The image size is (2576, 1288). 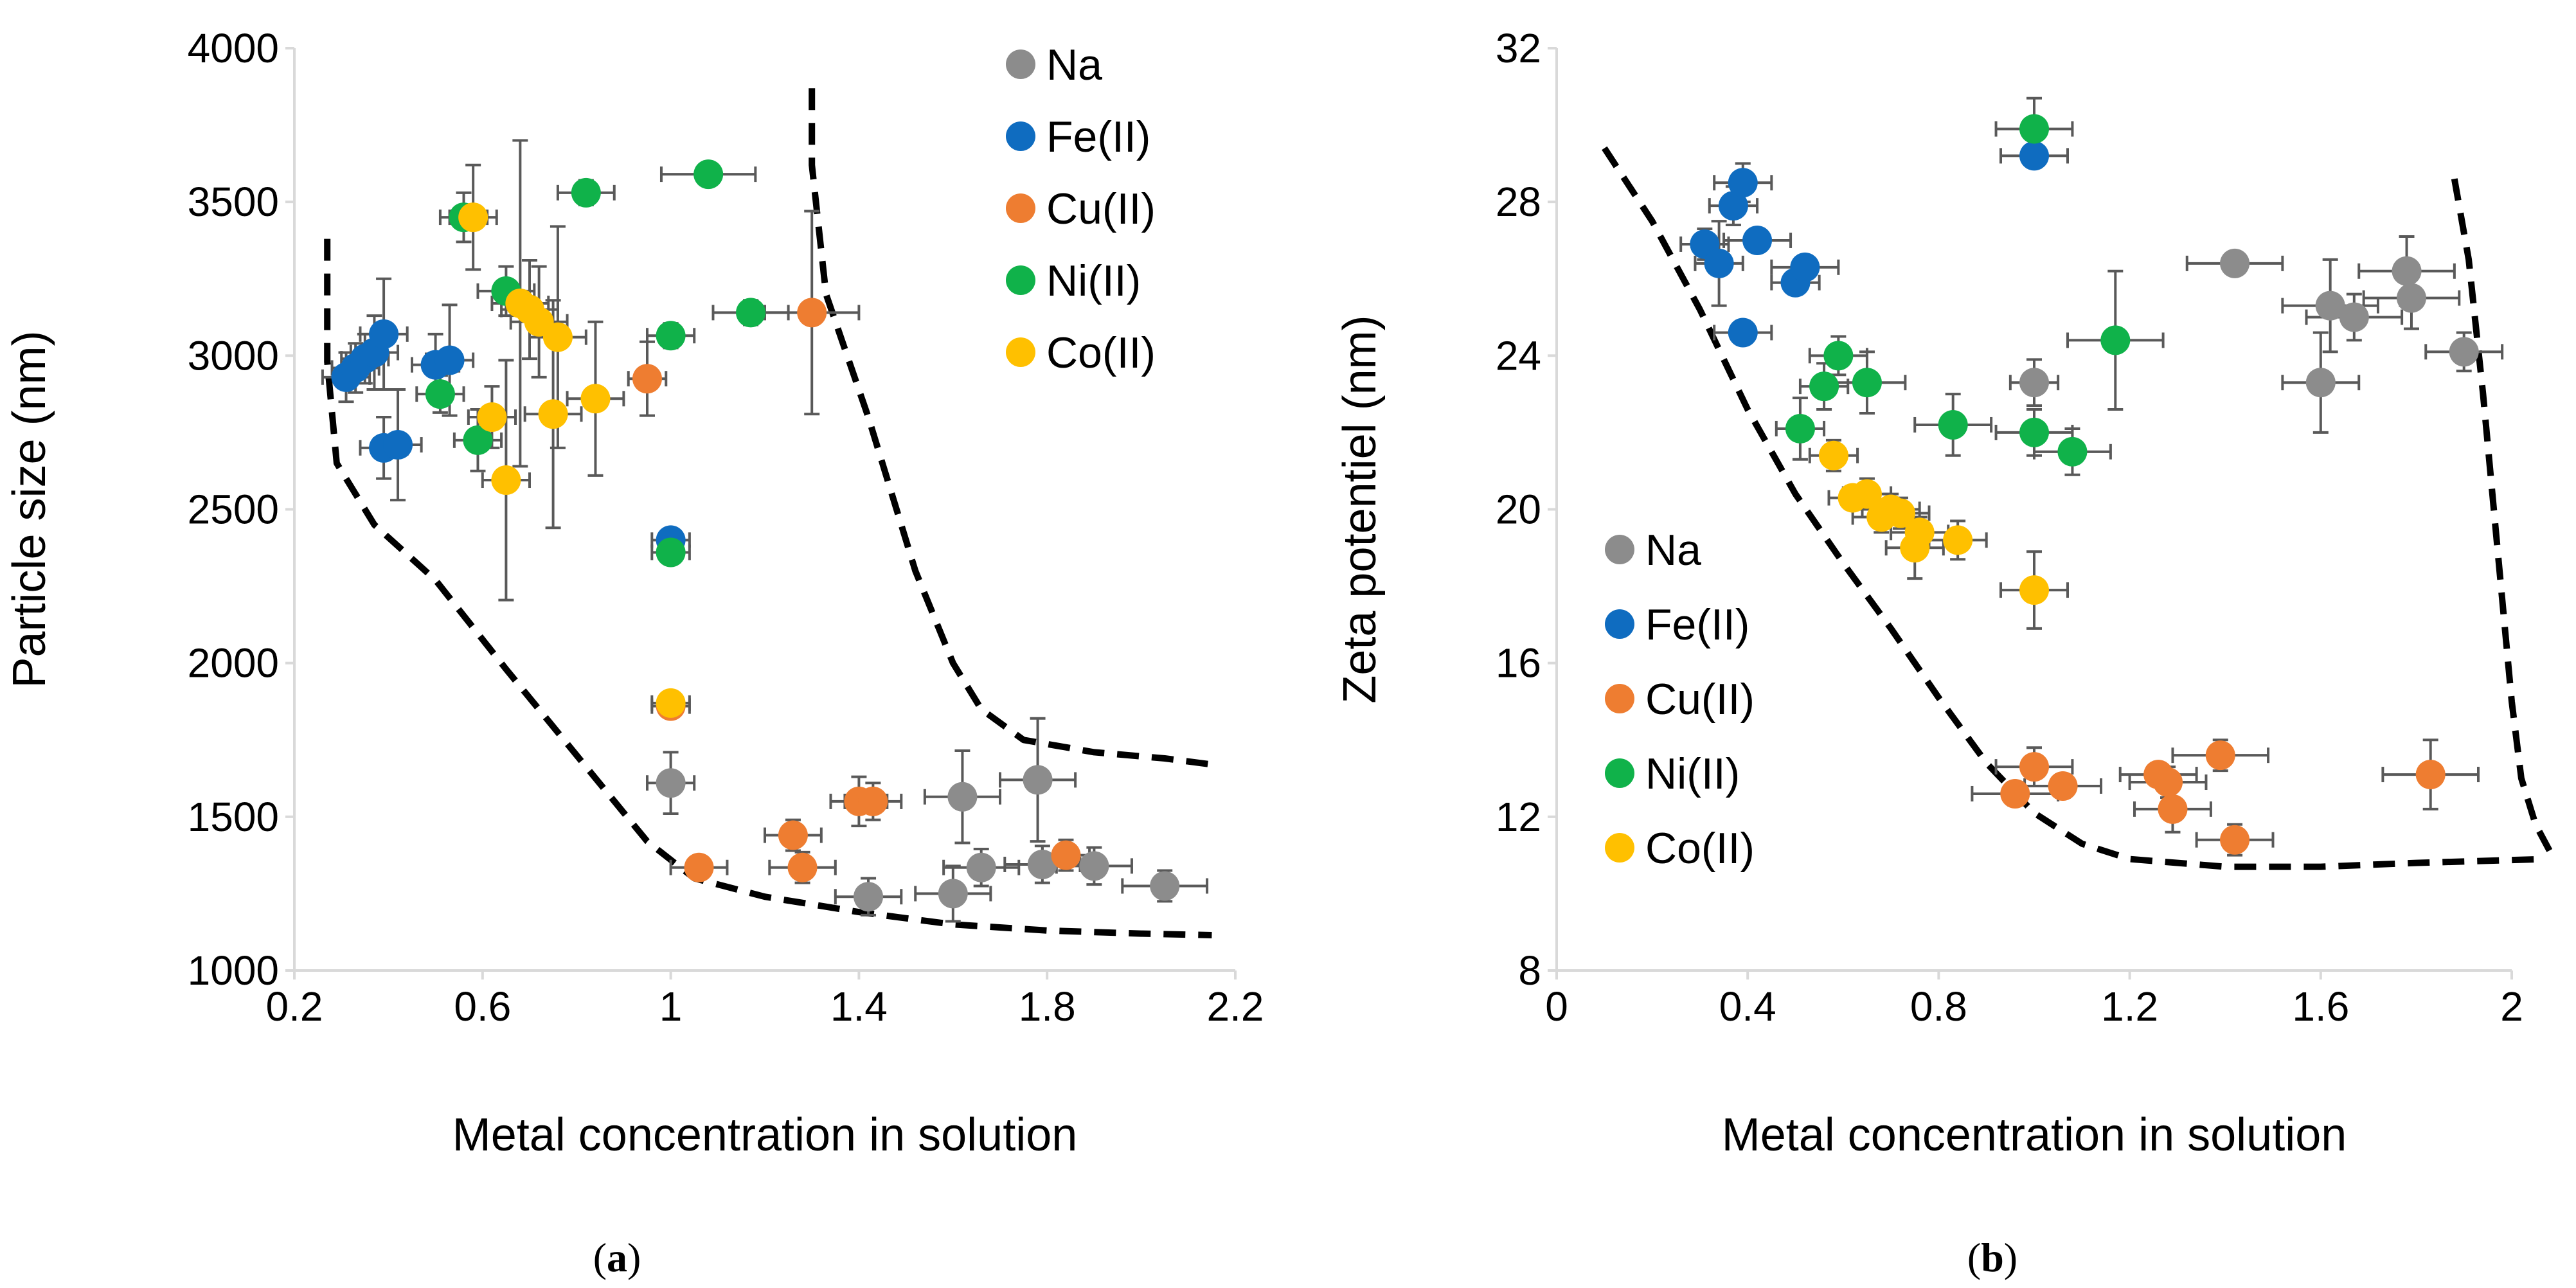 What do you see at coordinates (1619, 848) in the screenshot?
I see `panel-b-legend-marker-co-ii` at bounding box center [1619, 848].